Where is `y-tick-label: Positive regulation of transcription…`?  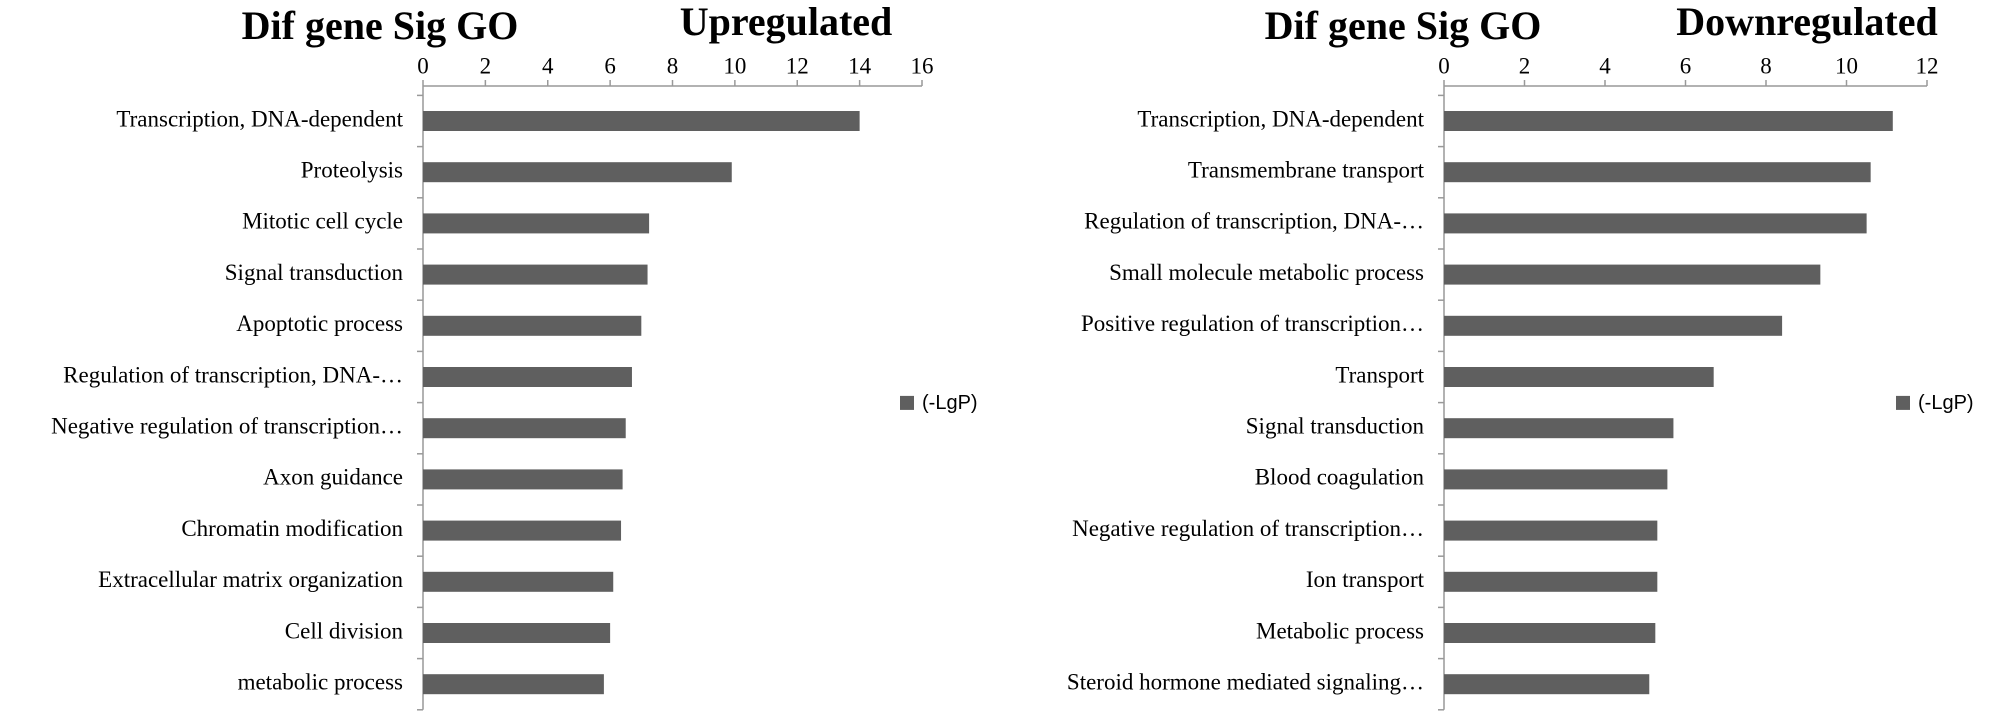
y-tick-label: Positive regulation of transcription… is located at coordinates (1252, 323).